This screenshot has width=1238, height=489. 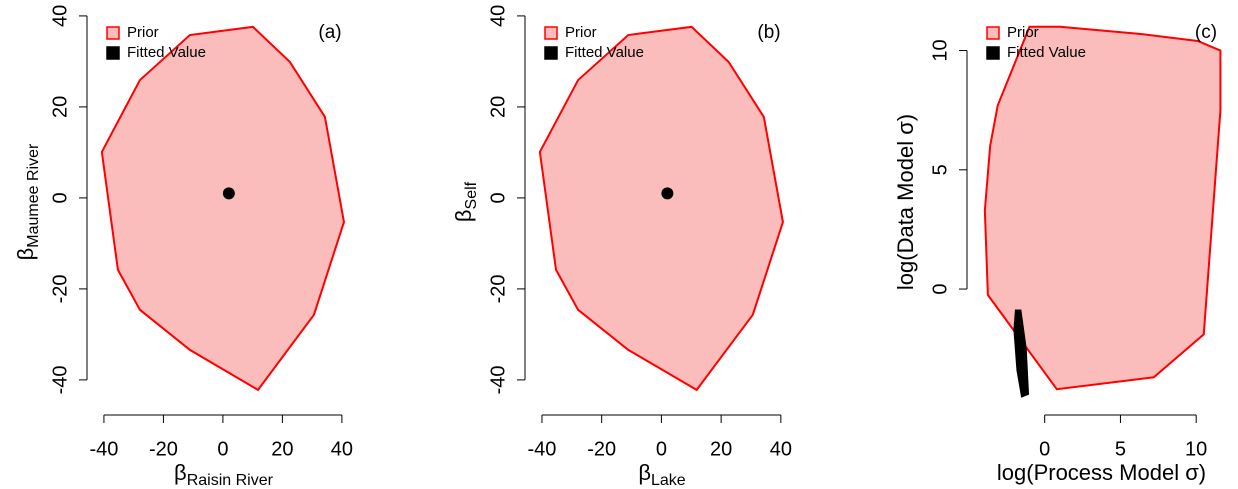 What do you see at coordinates (940, 50) in the screenshot?
I see `y-tick-label: 10` at bounding box center [940, 50].